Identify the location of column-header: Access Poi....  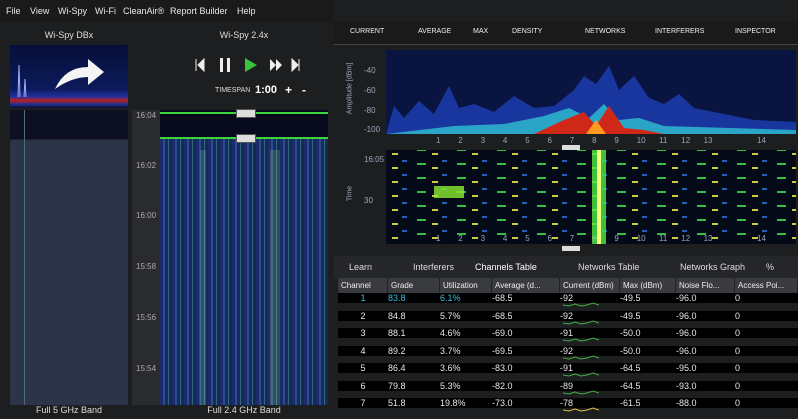
(766, 285).